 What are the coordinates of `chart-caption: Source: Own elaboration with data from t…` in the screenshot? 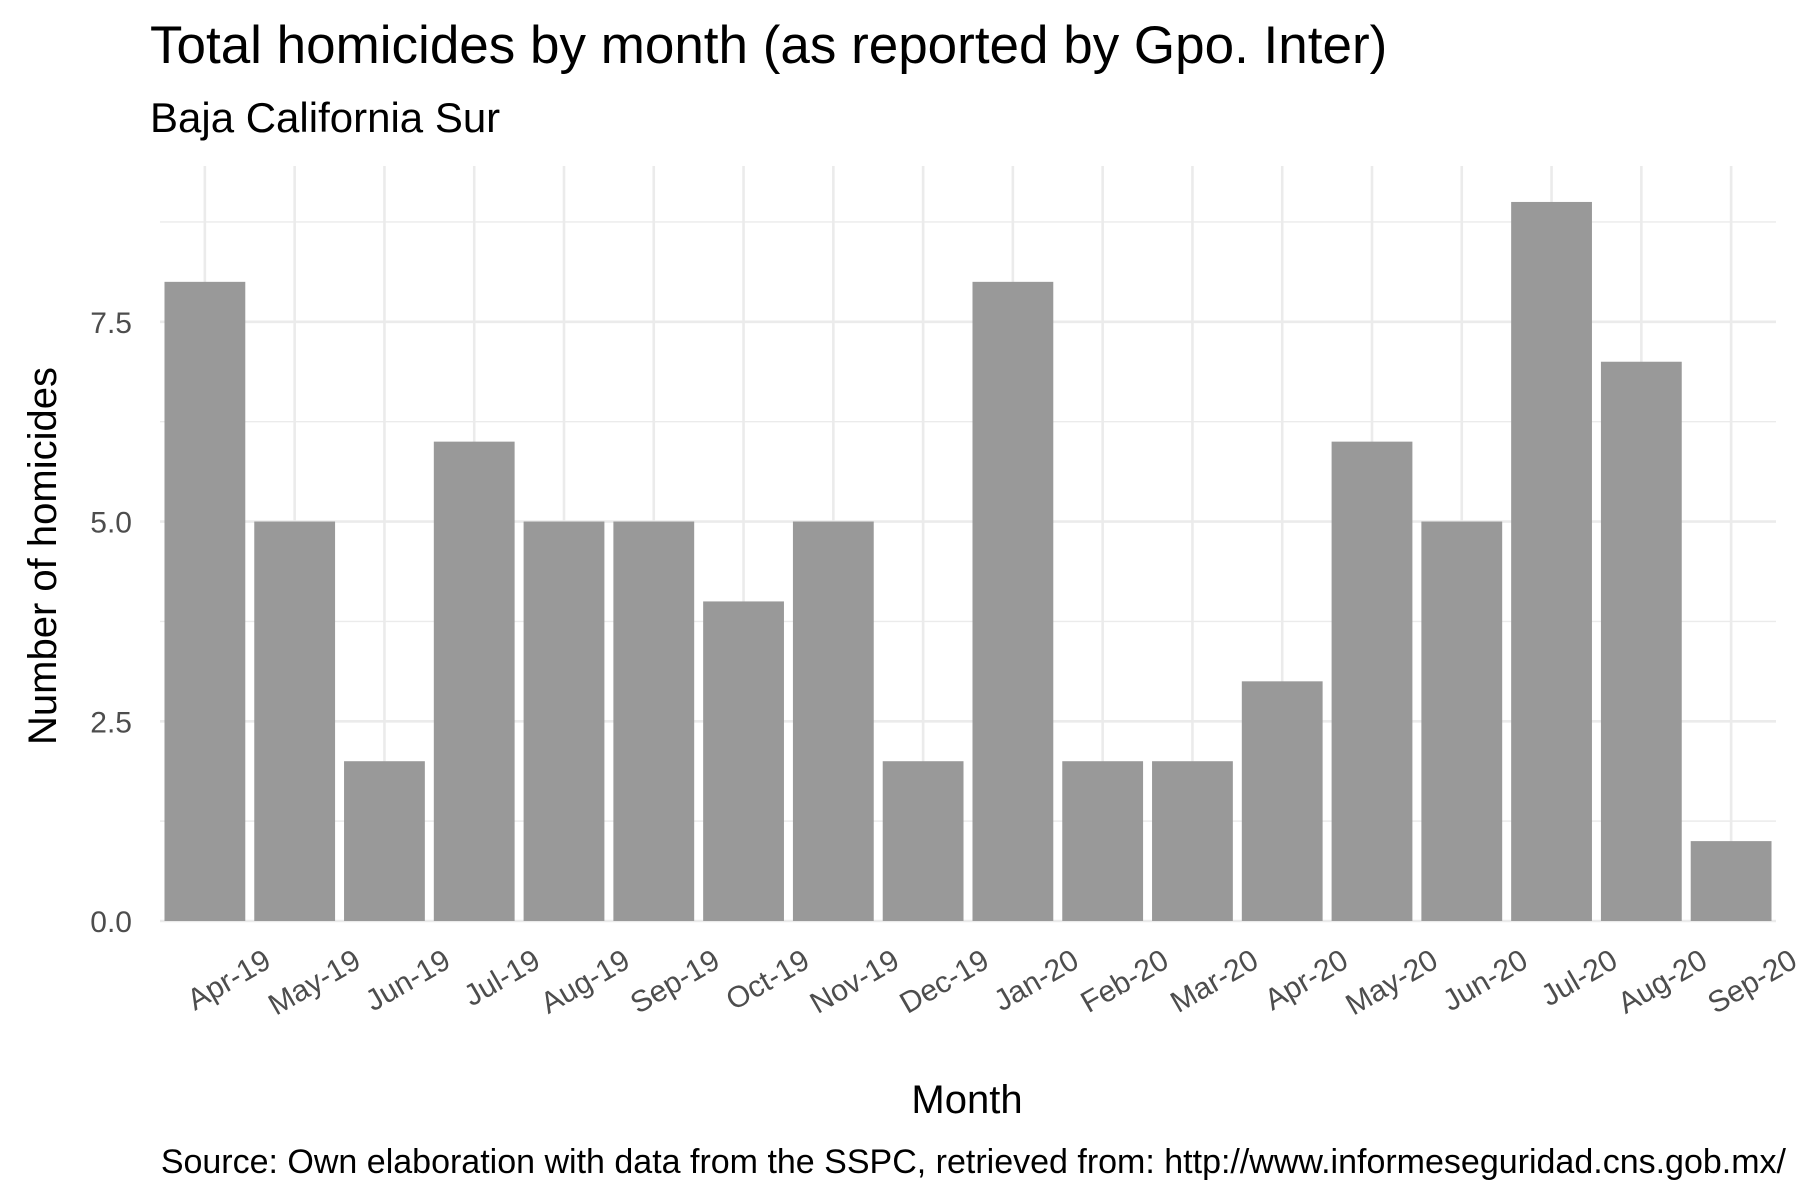 It's located at (973, 1162).